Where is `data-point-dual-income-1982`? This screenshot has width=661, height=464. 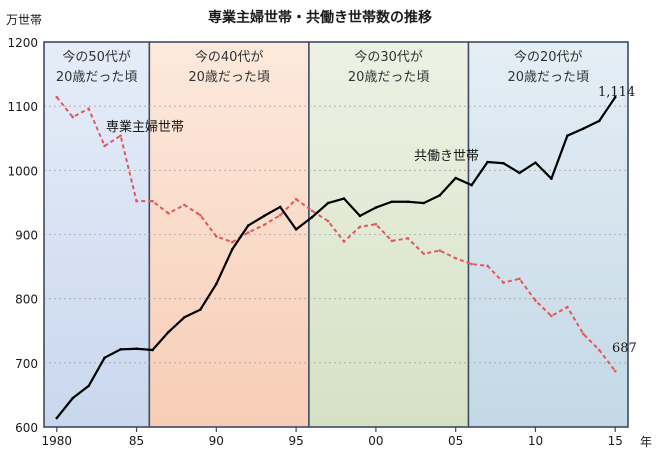 data-point-dual-income-1982 is located at coordinates (88, 386).